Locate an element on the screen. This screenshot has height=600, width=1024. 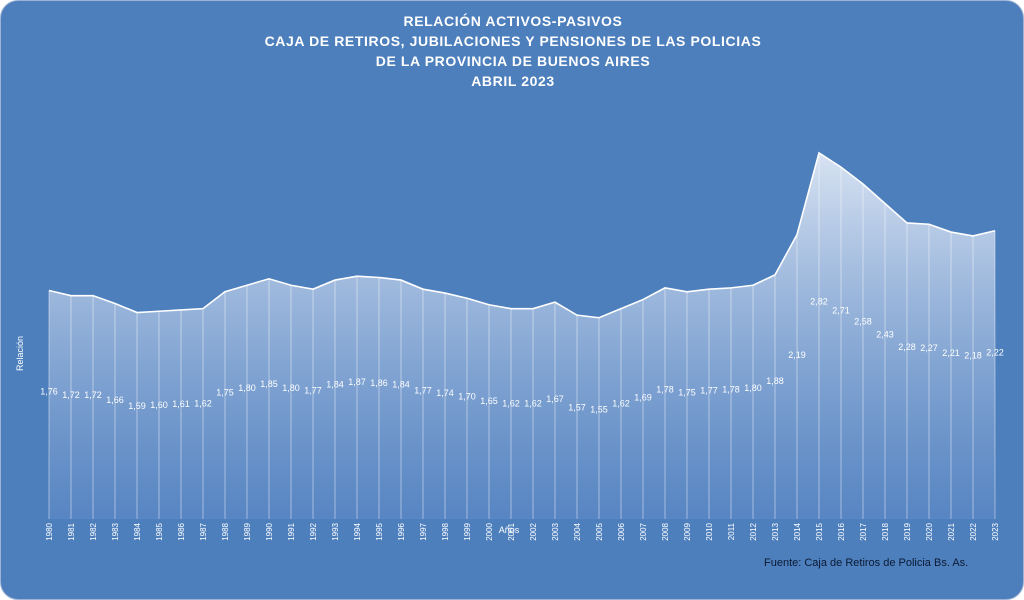
data-label: 1,74 is located at coordinates (445, 393).